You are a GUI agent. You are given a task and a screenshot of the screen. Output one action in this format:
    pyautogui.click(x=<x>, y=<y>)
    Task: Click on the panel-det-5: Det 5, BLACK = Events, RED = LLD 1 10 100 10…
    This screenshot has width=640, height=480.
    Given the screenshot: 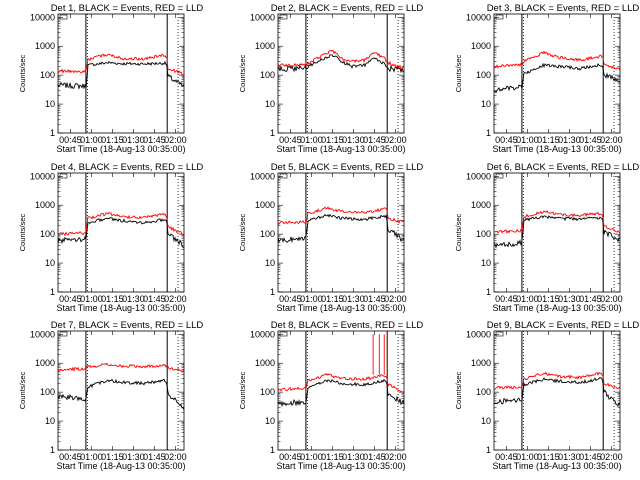 What is the action you would take?
    pyautogui.click(x=330, y=237)
    